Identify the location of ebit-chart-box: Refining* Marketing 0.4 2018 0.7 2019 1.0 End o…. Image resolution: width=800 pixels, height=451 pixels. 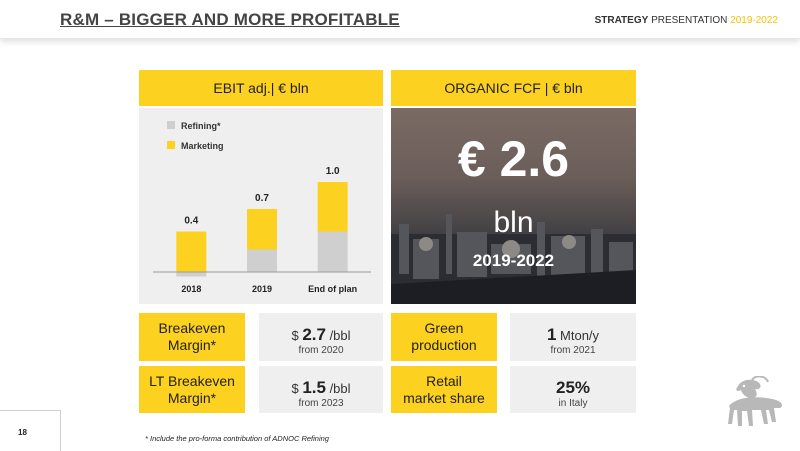
(261, 206).